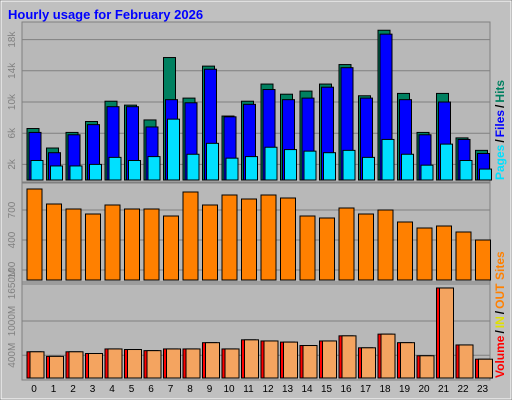 The image size is (512, 400). I want to click on legend: Pages/Files/Hits, so click(500, 130).